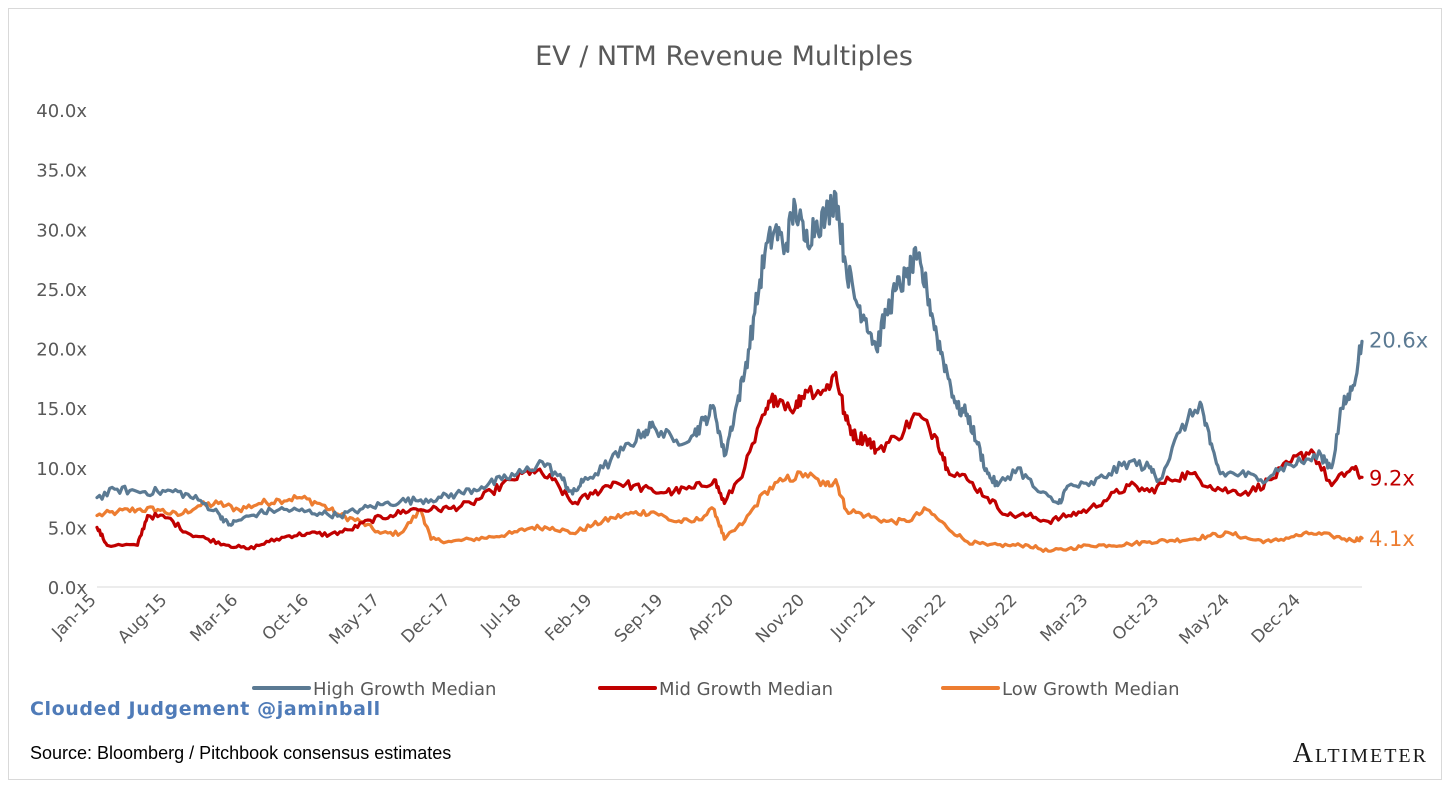 Image resolution: width=1452 pixels, height=790 pixels. What do you see at coordinates (1276, 618) in the screenshot?
I see `x-tick-label: Dec-24` at bounding box center [1276, 618].